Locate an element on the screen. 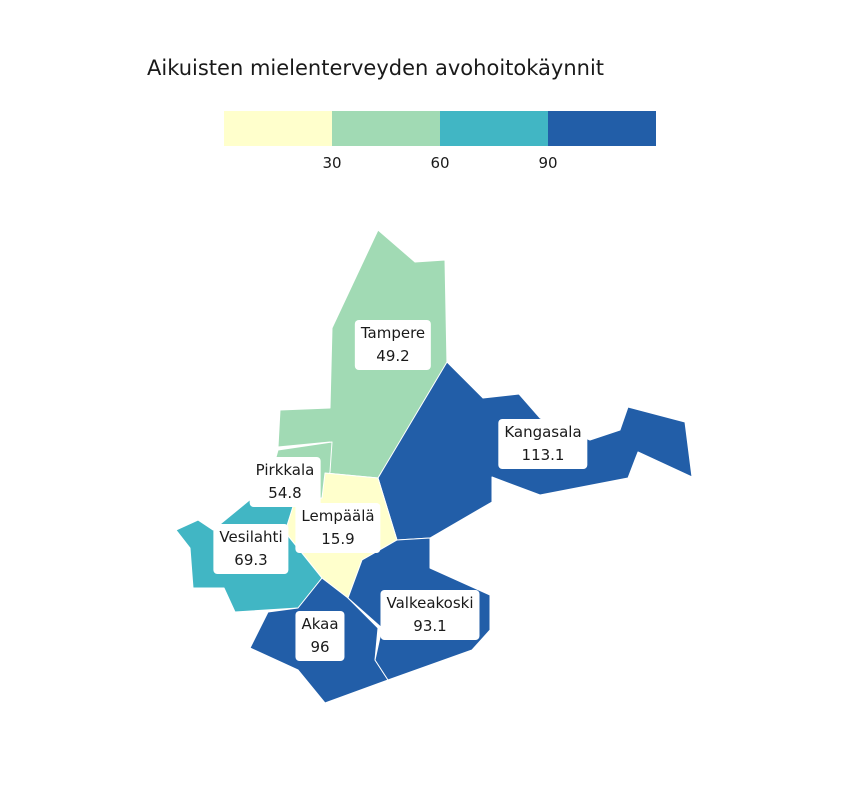 The width and height of the screenshot is (864, 792). region-label-vesilahti: Vesilahti 69.3 is located at coordinates (251, 549).